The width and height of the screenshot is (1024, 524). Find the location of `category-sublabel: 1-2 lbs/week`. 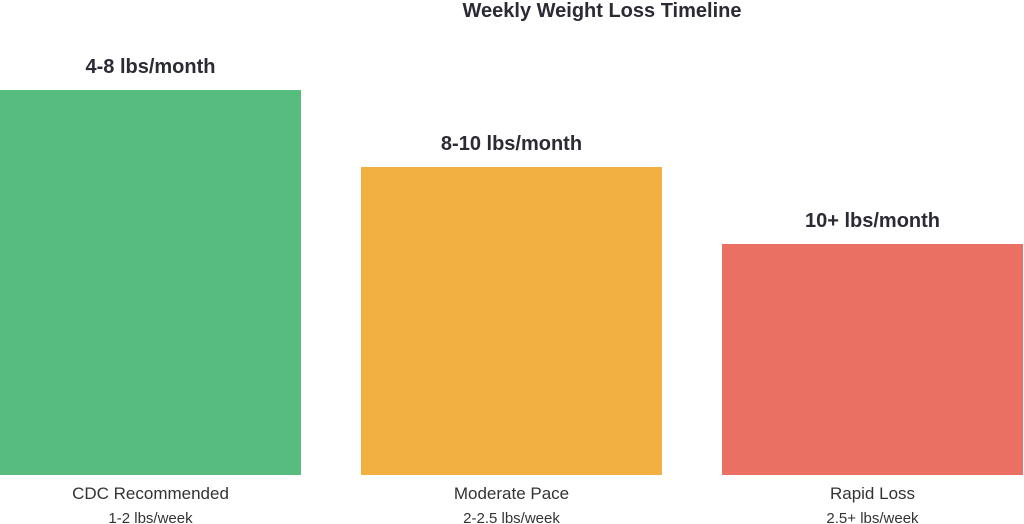

category-sublabel: 1-2 lbs/week is located at coordinates (150, 517).